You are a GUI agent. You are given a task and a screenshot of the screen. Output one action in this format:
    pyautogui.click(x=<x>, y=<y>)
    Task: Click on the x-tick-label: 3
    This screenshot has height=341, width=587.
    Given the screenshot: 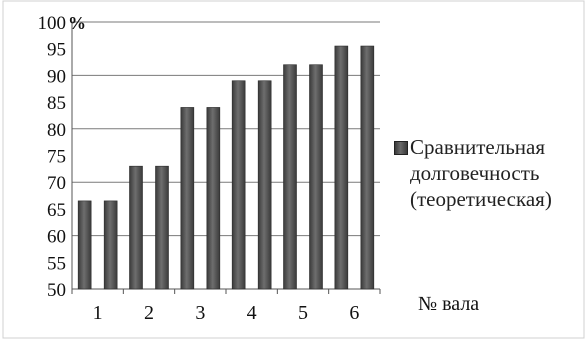 What is the action you would take?
    pyautogui.click(x=200, y=313)
    